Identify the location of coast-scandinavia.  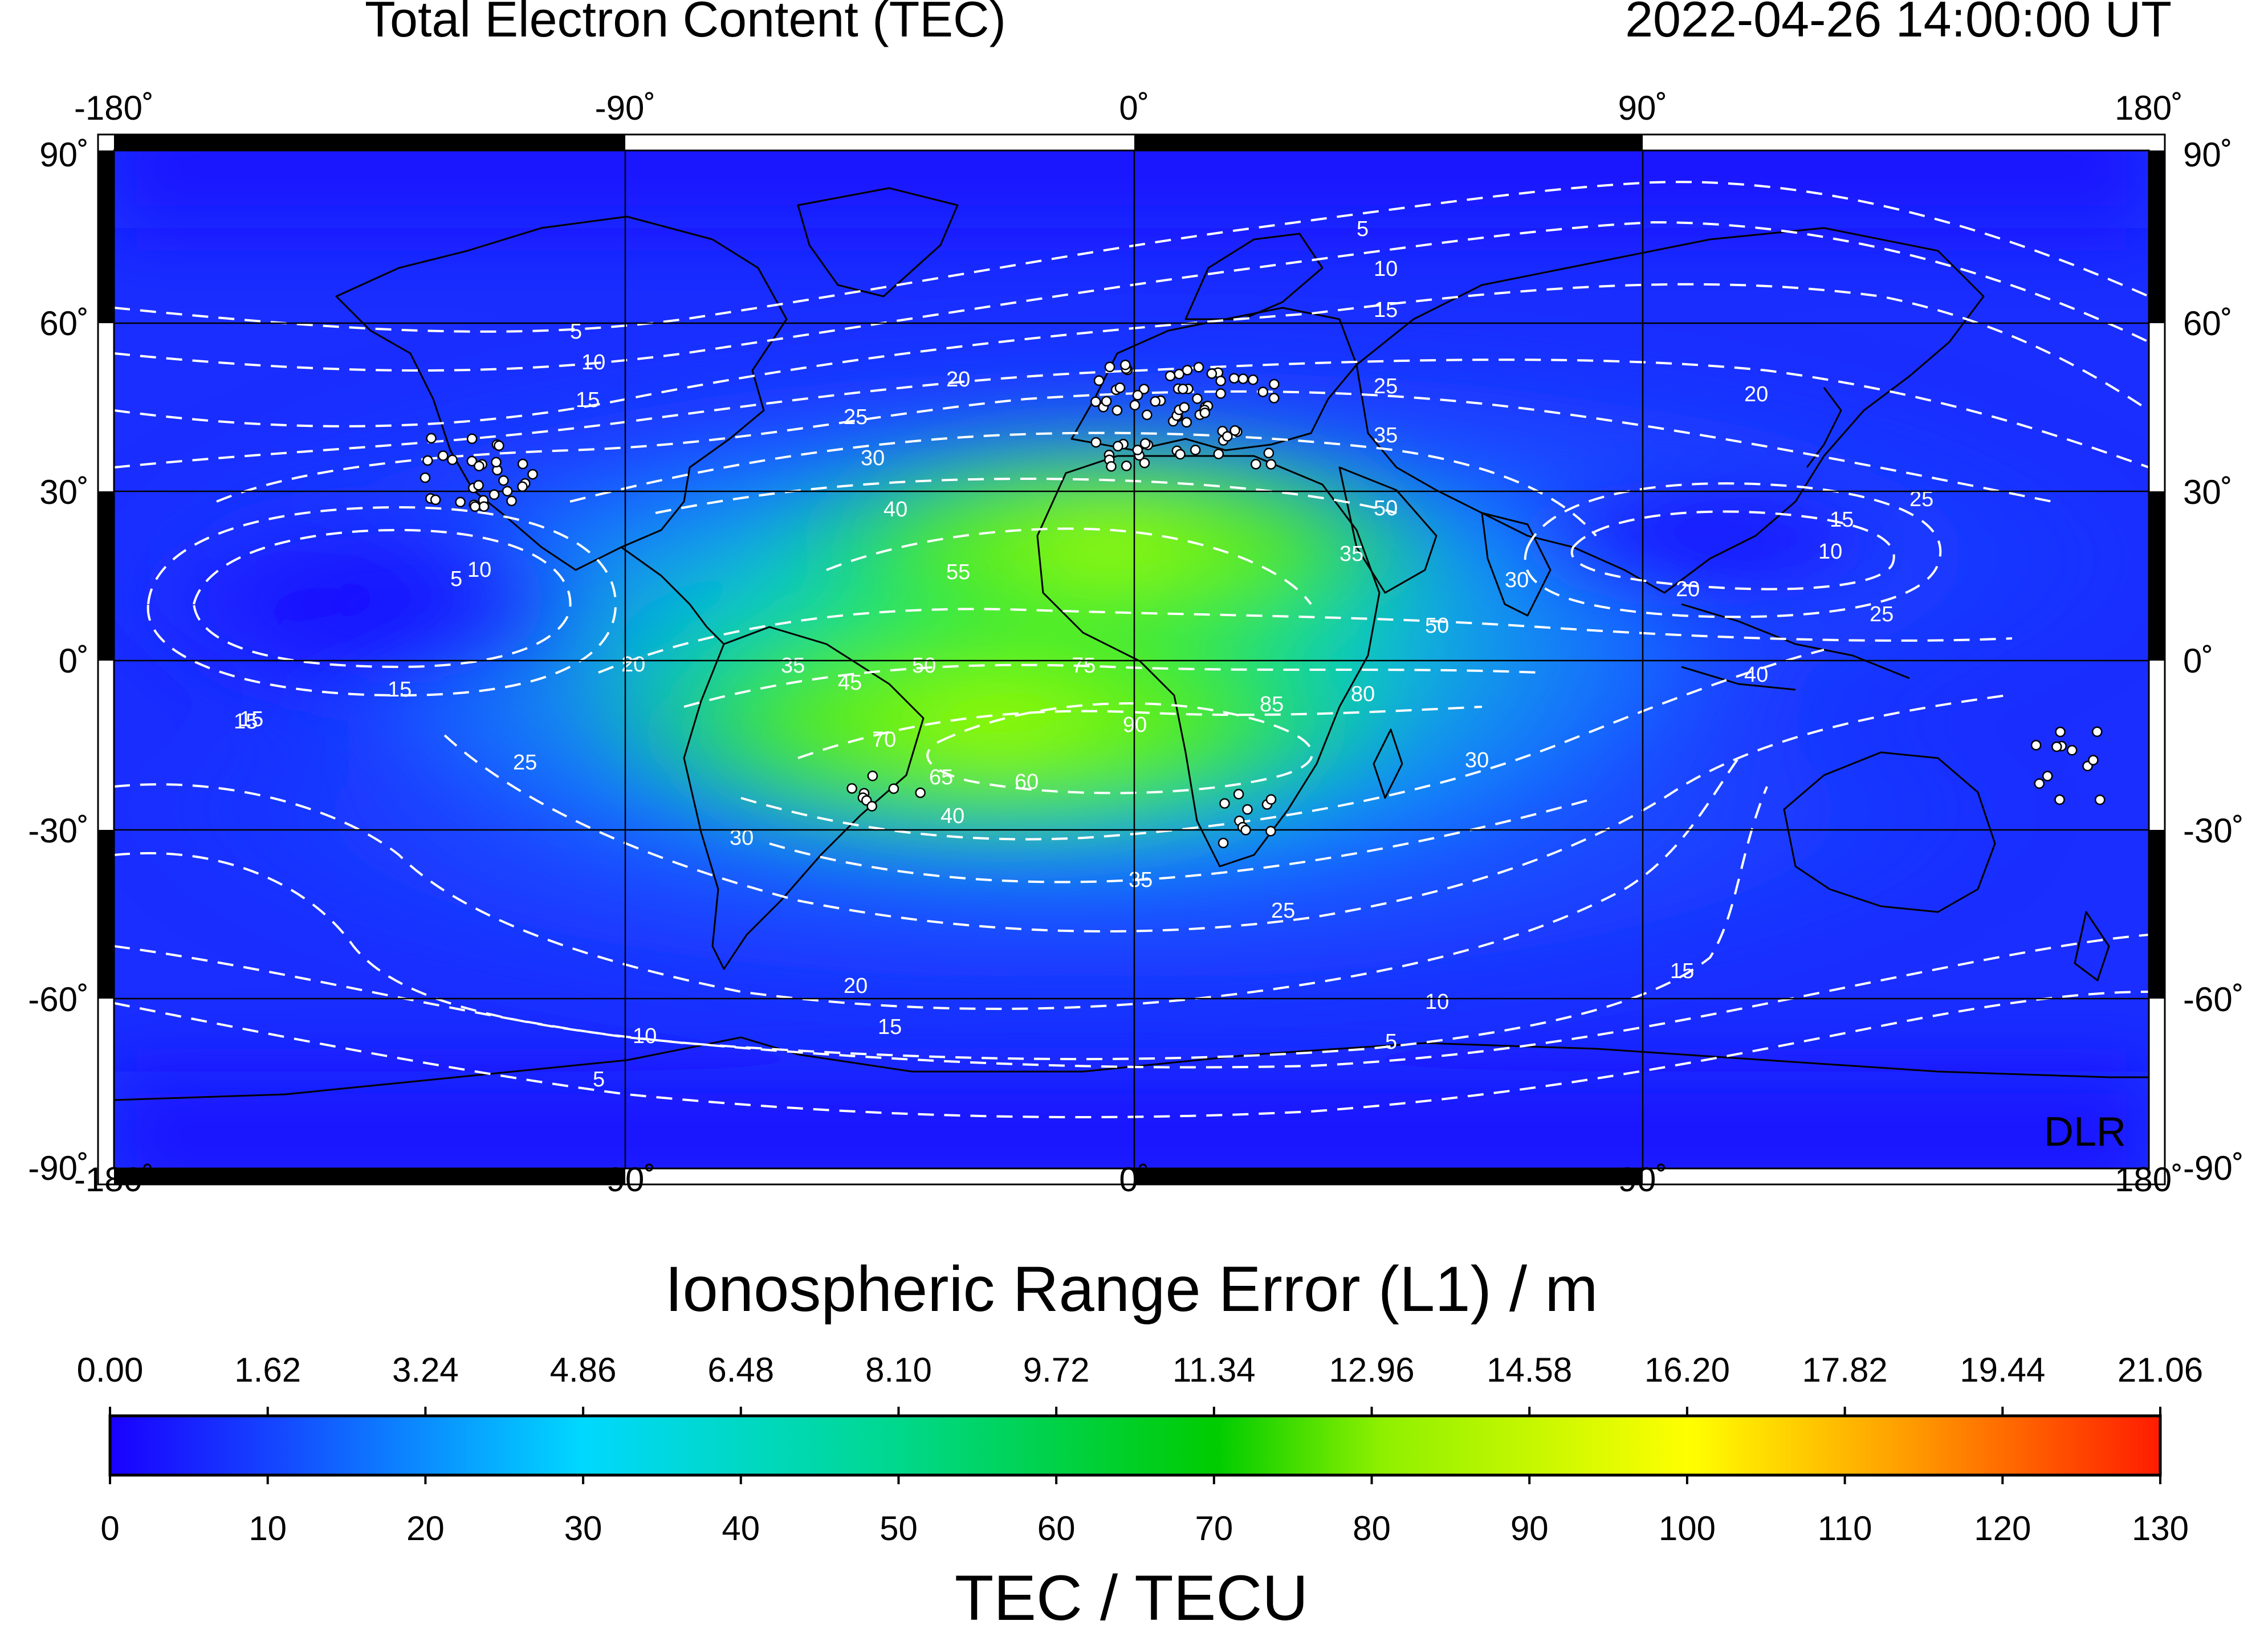
(1254, 276).